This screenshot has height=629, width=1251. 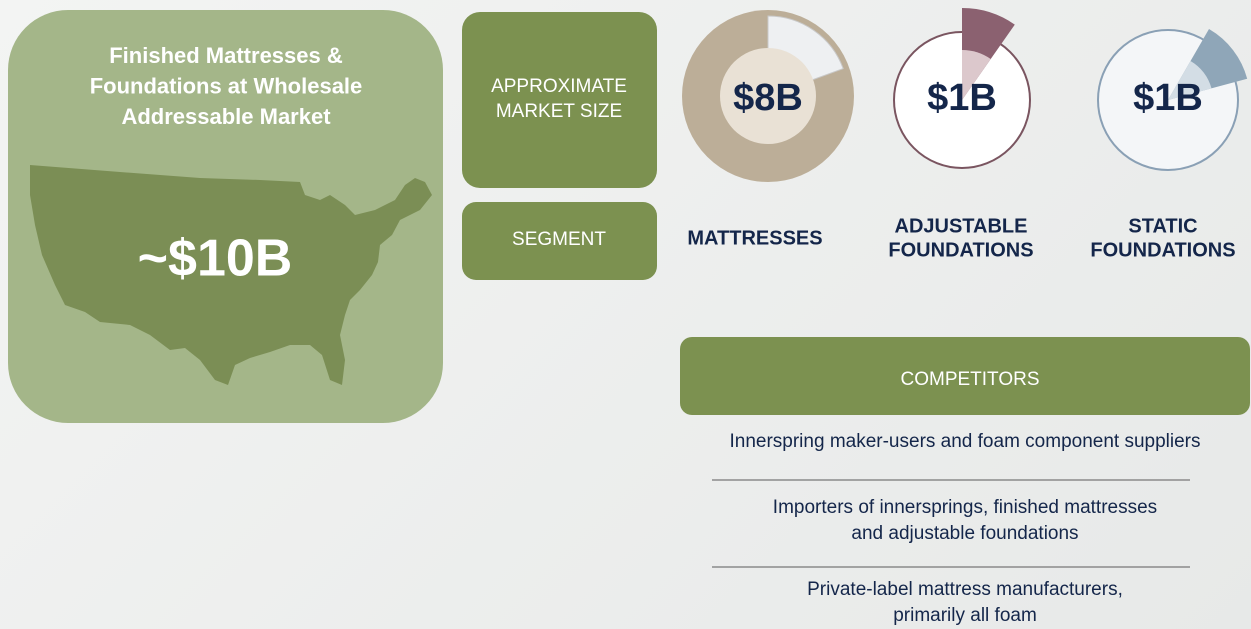 I want to click on market-size-label: MARKET SIZE, so click(x=559, y=111).